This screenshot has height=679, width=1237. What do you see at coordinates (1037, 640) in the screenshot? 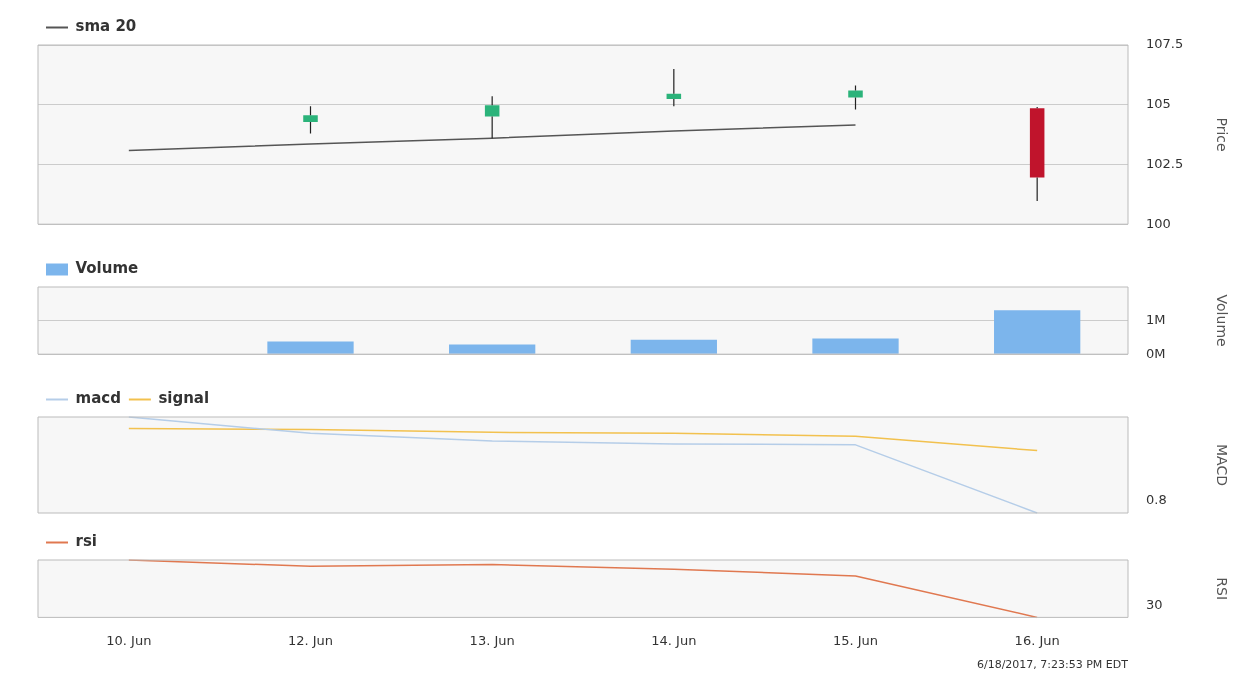
I see `x-tick-label: 16. Jun` at bounding box center [1037, 640].